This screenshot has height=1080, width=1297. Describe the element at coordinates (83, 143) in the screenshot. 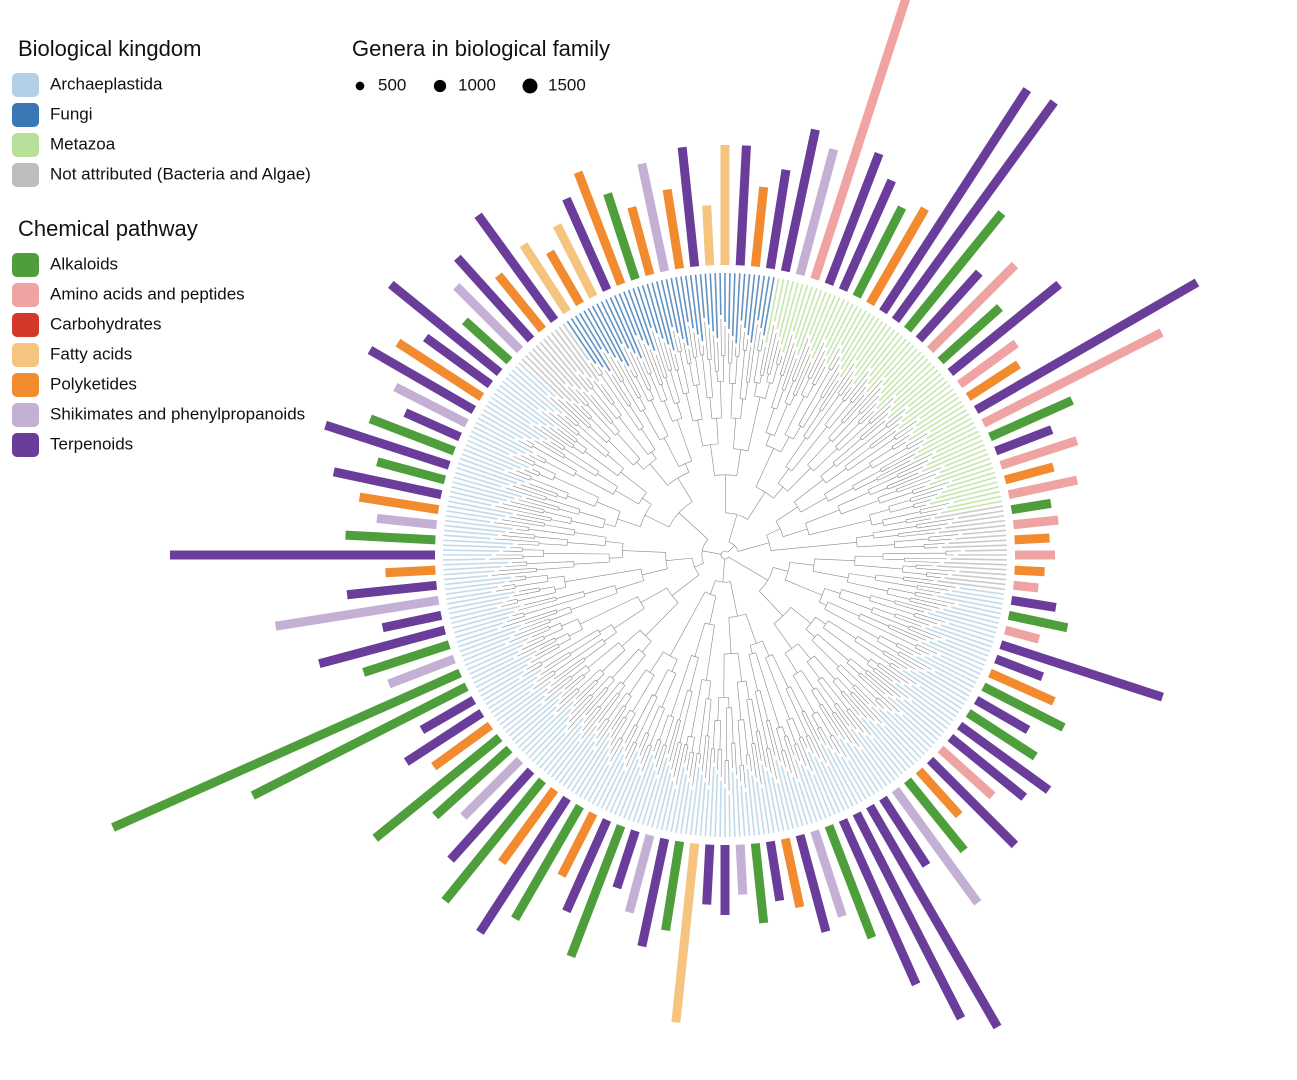

I see `legend-label: Metazoa` at that location.